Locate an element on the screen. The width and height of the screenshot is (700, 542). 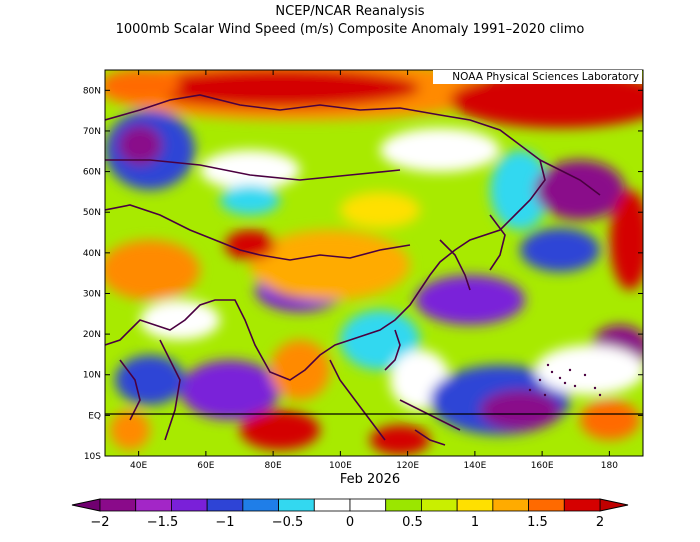
colorbar-tick-label: 2 is located at coordinates (600, 522).